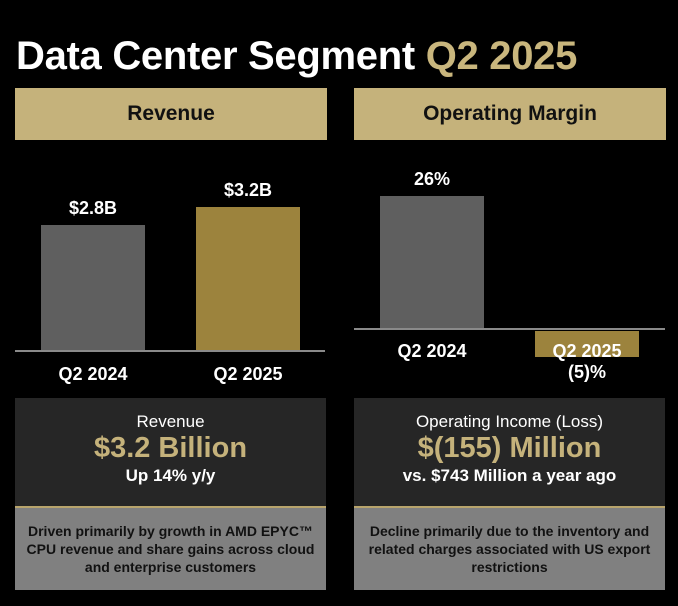 This screenshot has width=678, height=606. Describe the element at coordinates (432, 179) in the screenshot. I see `data-label: 26%` at that location.